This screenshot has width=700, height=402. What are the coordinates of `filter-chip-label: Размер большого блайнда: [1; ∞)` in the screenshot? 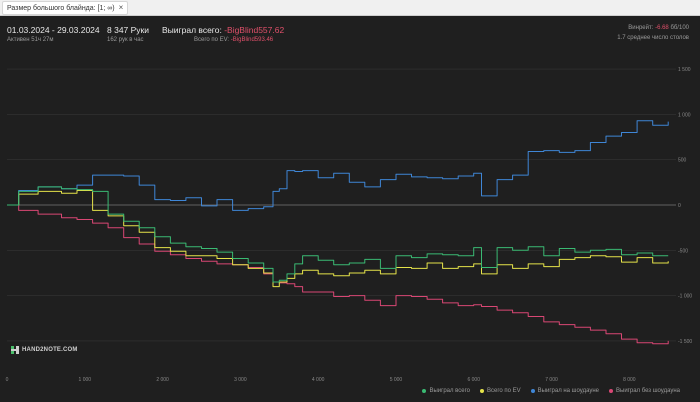 It's located at (61, 8).